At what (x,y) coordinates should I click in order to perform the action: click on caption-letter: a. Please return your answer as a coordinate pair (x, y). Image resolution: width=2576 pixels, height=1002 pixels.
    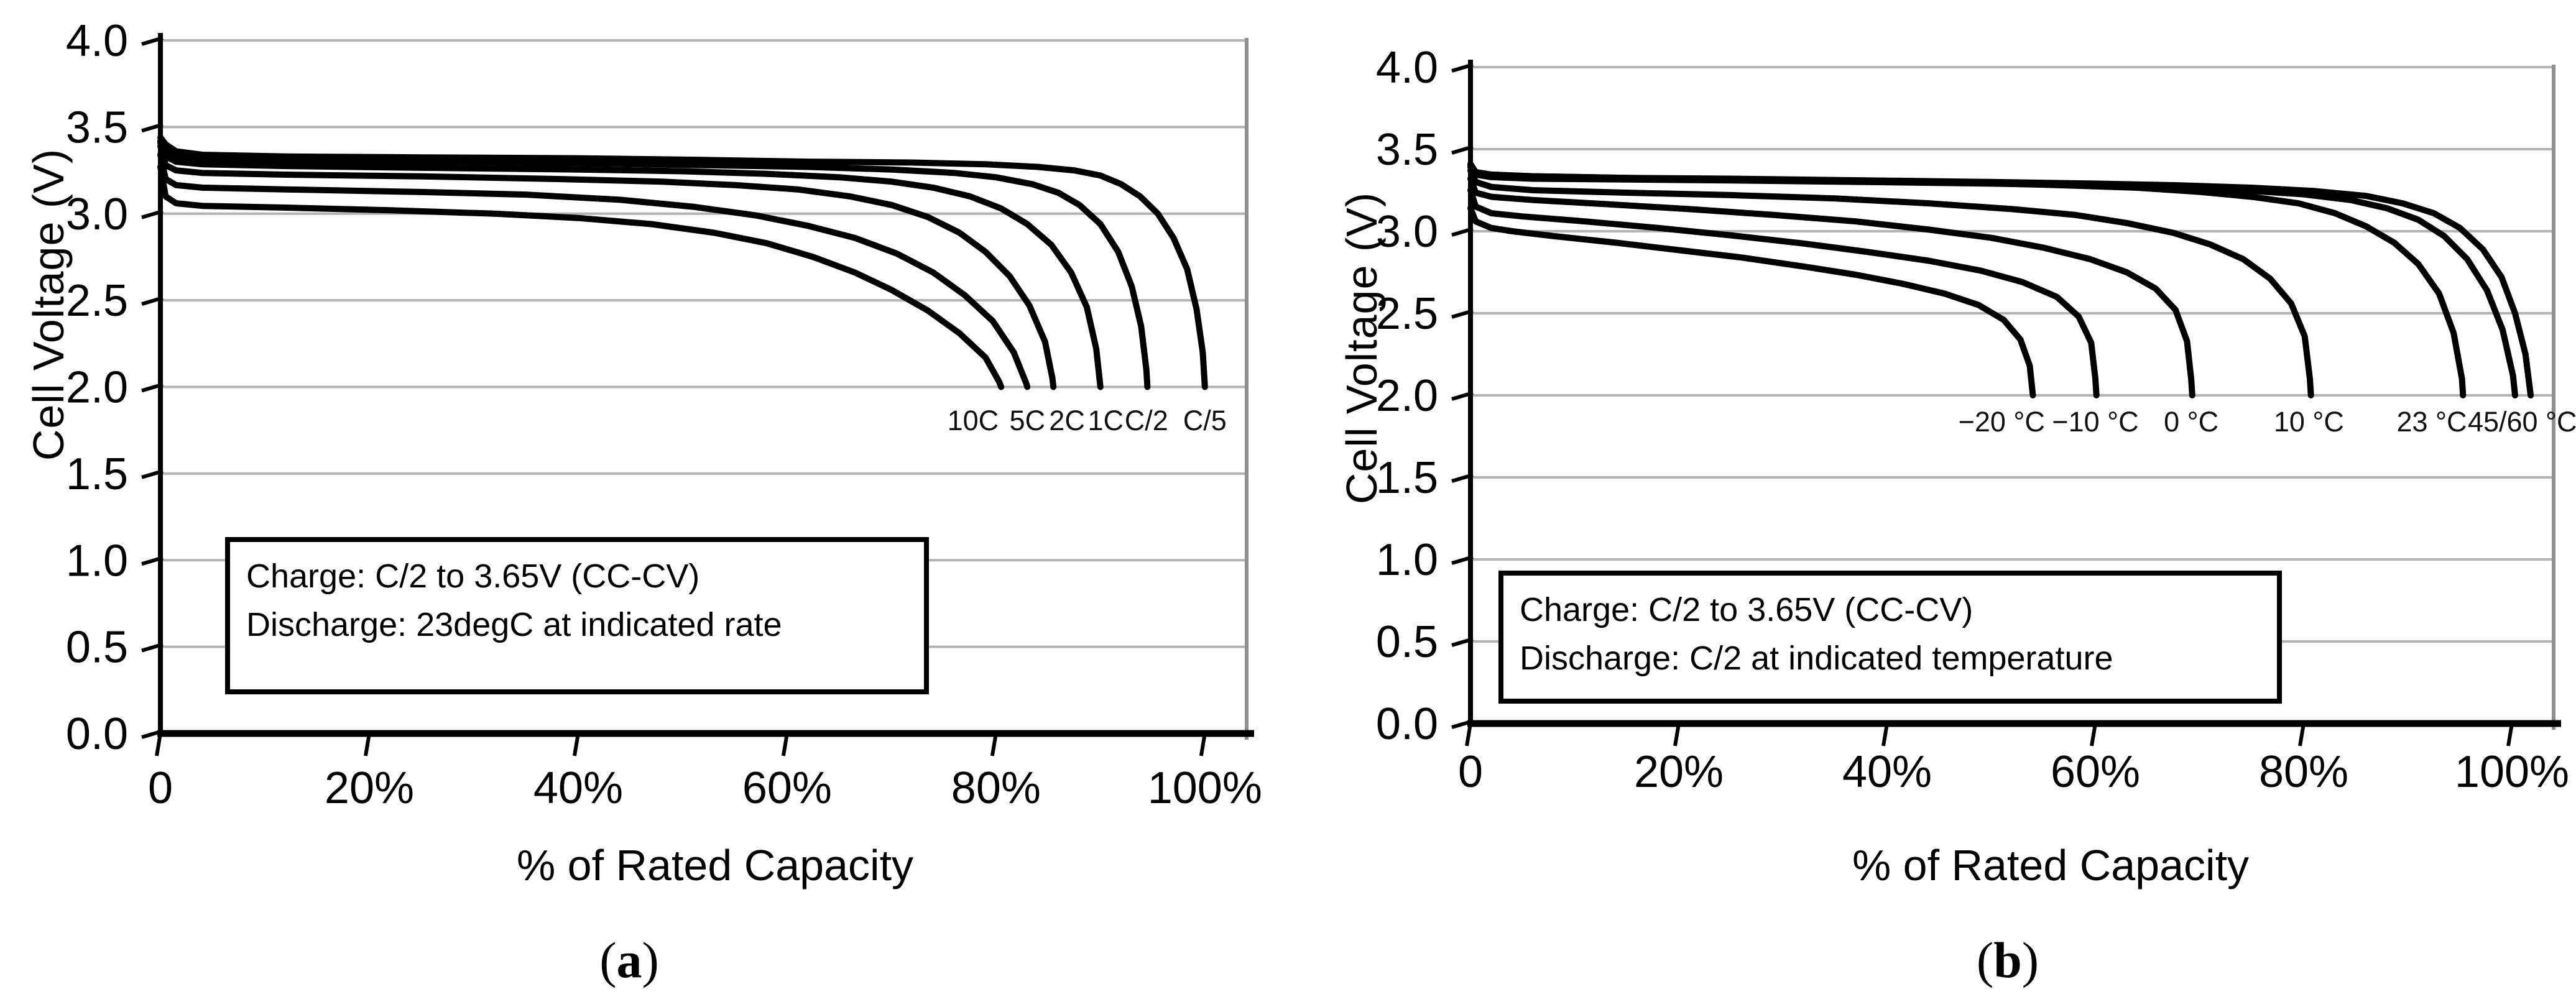
    Looking at the image, I should click on (629, 960).